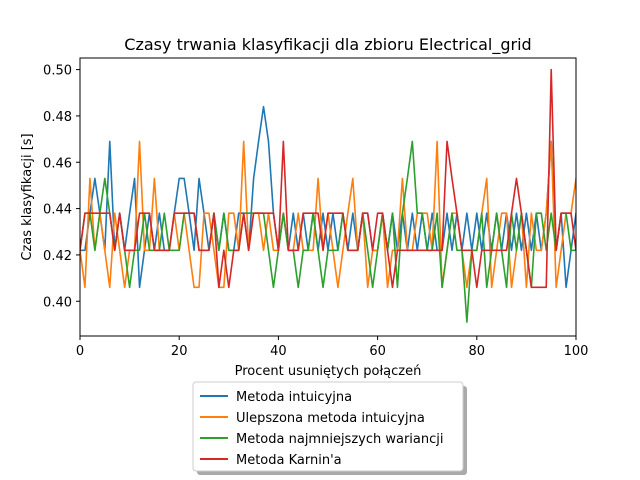  I want to click on x-tick-label: 40, so click(278, 351).